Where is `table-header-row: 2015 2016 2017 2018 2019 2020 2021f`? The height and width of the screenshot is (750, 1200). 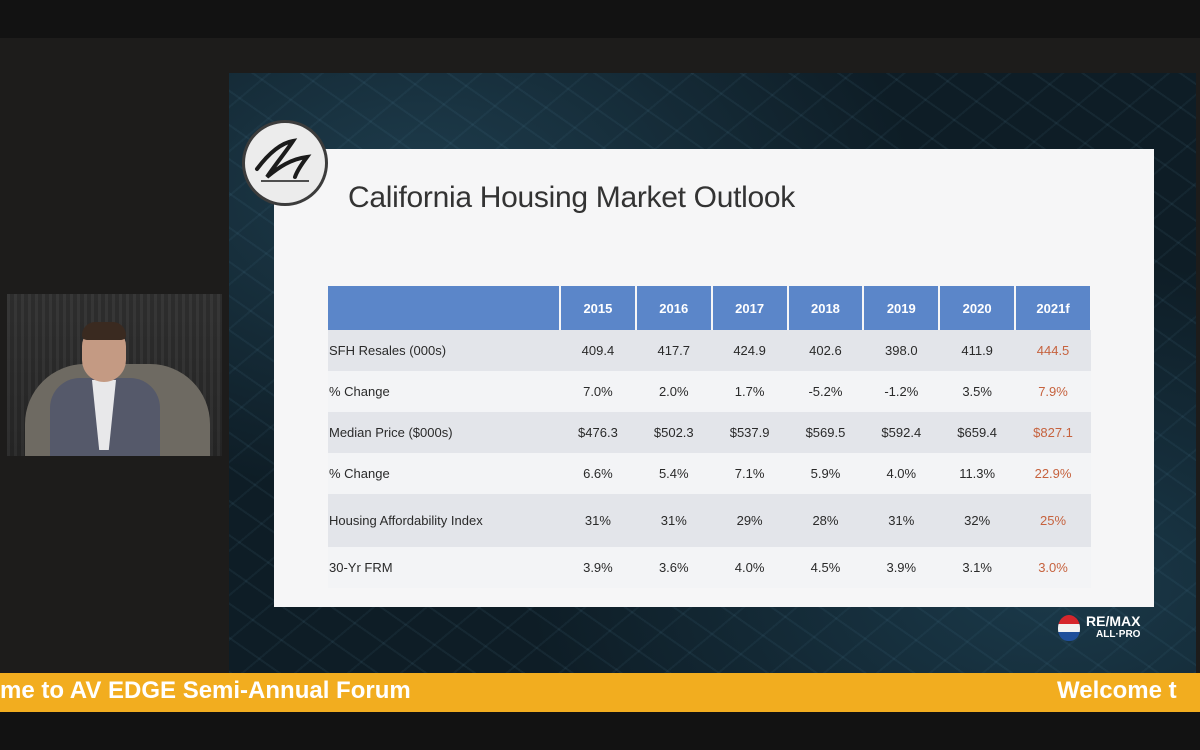
table-header-row: 2015 2016 2017 2018 2019 2020 2021f is located at coordinates (710, 308).